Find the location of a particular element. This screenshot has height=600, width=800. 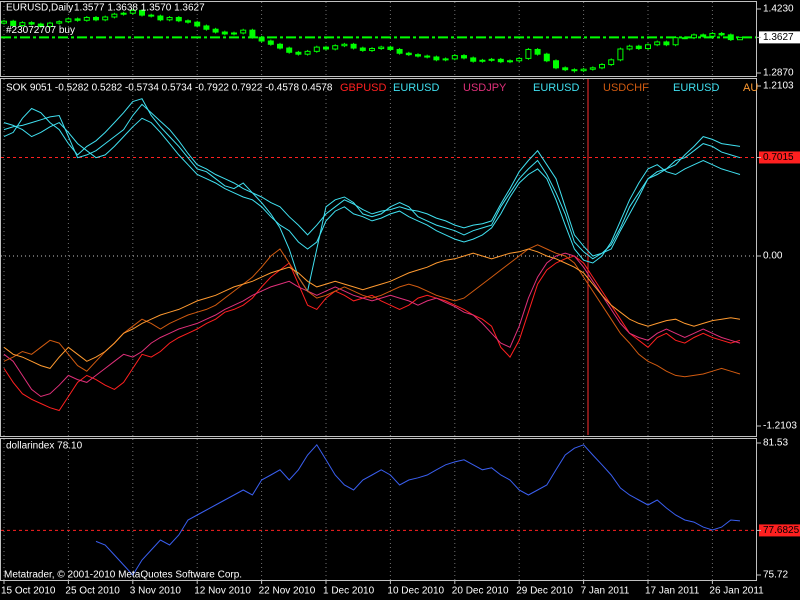

y-tick-label: 0.7015 is located at coordinates (778, 157).